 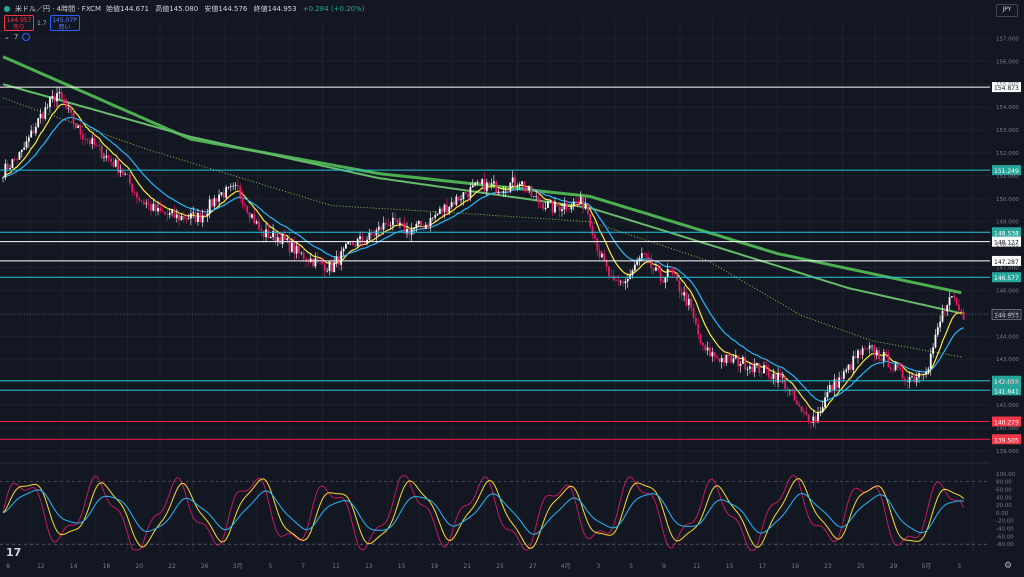 What do you see at coordinates (64, 27) in the screenshot?
I see `buy-label: 買い` at bounding box center [64, 27].